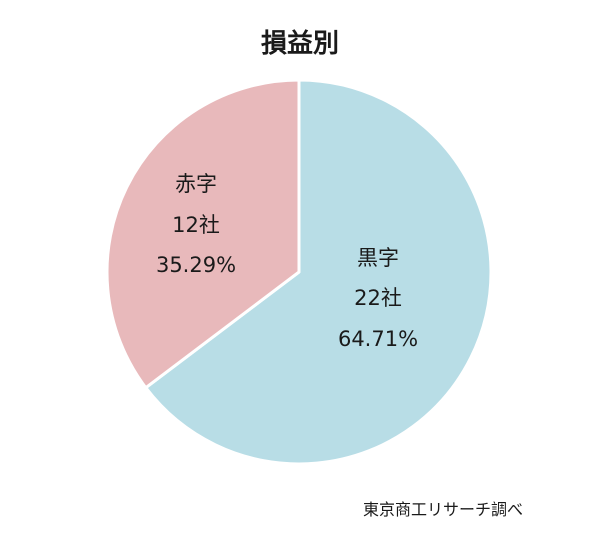 This screenshot has height=542, width=600. I want to click on label-akaji-percent: 35.29%, so click(196, 265).